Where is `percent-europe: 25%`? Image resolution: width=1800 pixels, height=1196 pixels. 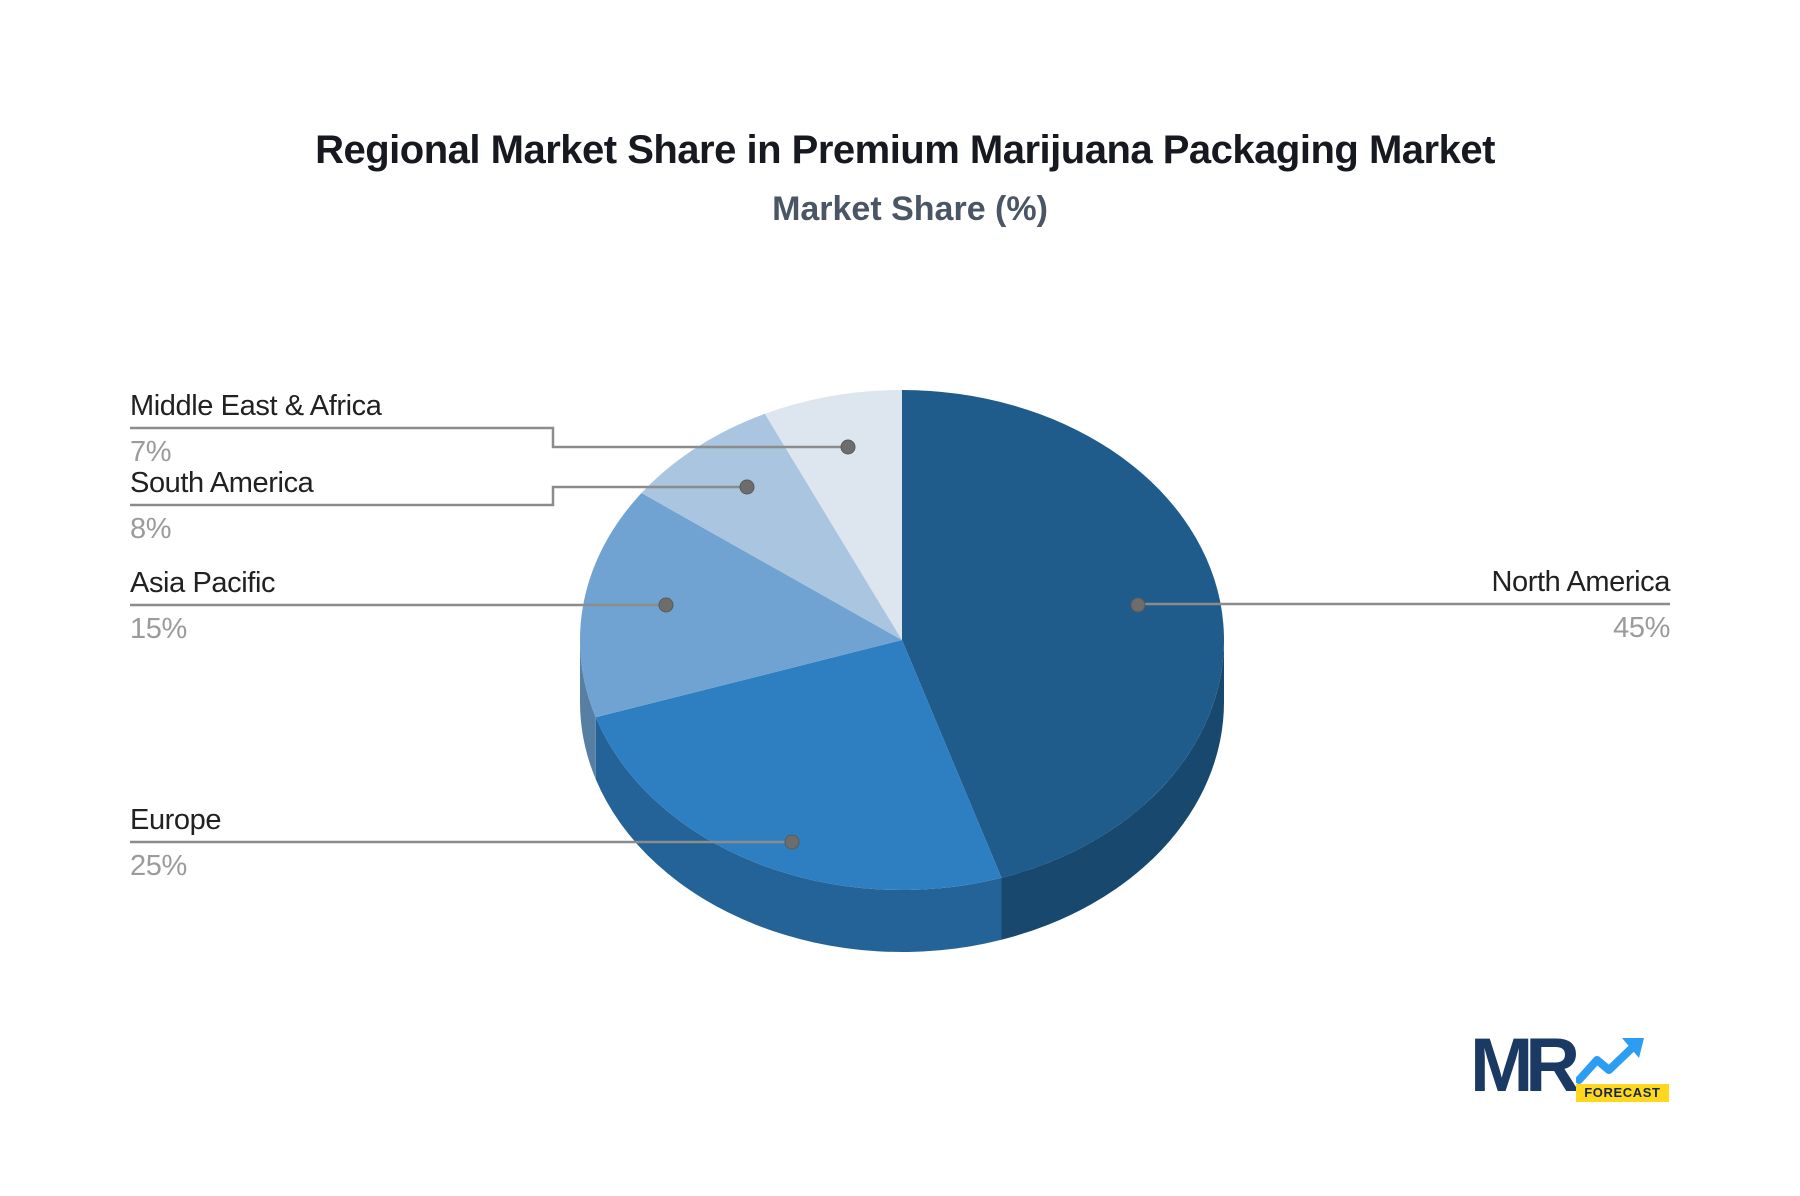
percent-europe: 25% is located at coordinates (158, 866).